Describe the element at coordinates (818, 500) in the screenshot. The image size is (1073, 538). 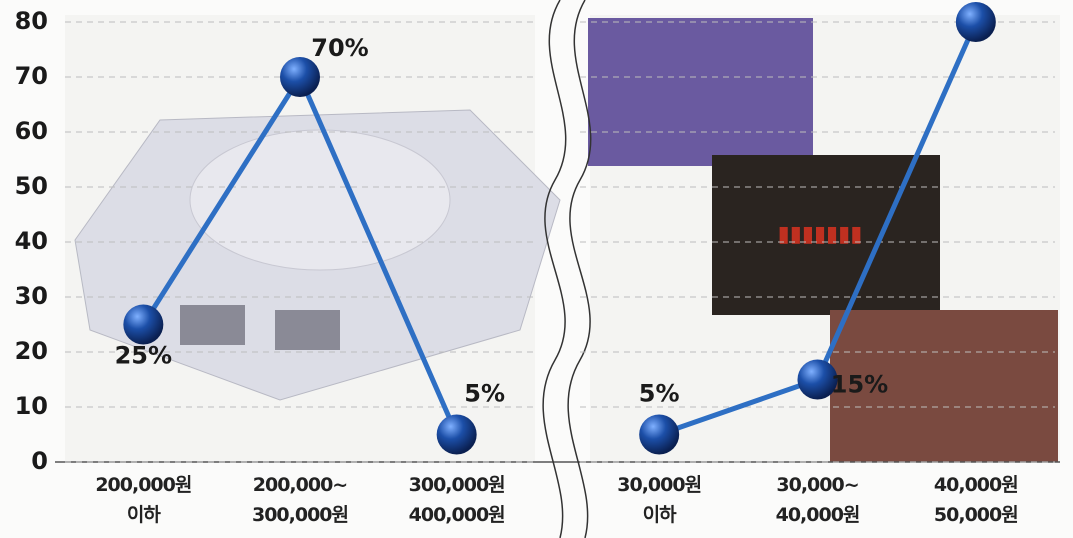
I see `x-tick-label: 30,000~ 40,000원` at that location.